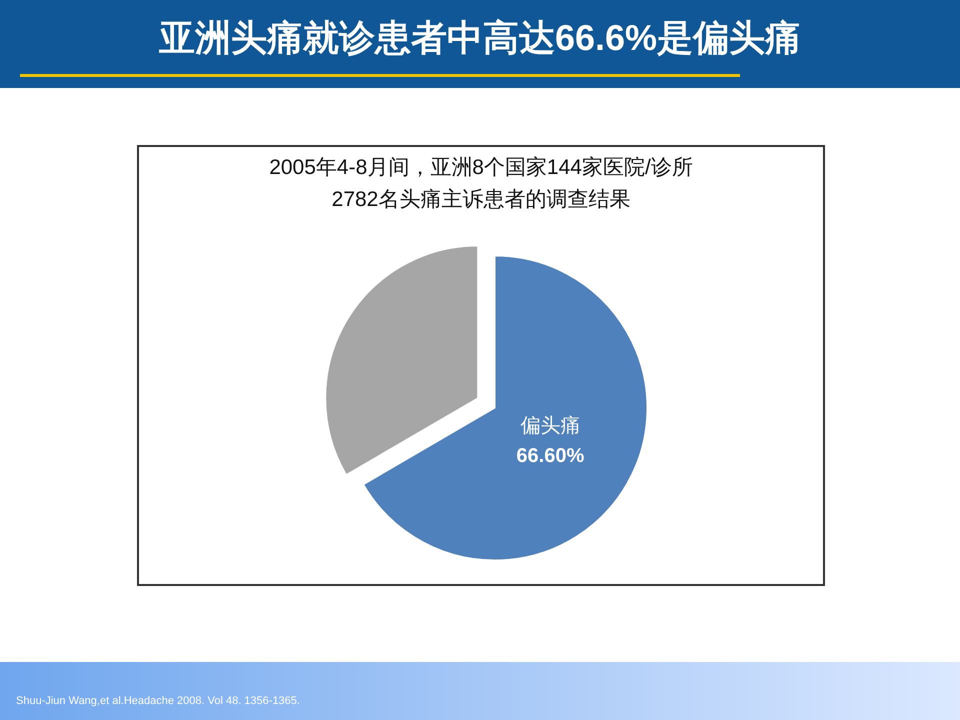 This screenshot has width=960, height=720. What do you see at coordinates (158, 701) in the screenshot?
I see `text: Shuu-Jiun Wang,et al.Headache 2008. Vol 48. 1356-1365.` at bounding box center [158, 701].